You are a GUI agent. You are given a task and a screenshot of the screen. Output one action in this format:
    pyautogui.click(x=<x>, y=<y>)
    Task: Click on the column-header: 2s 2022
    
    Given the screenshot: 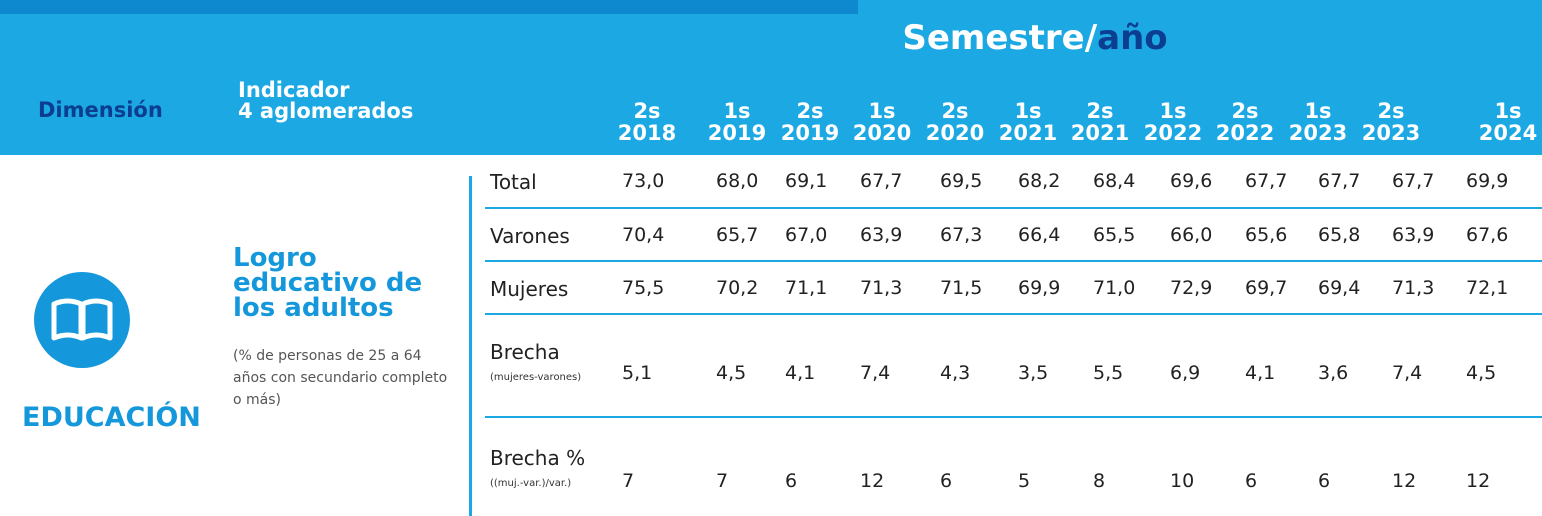 What is the action you would take?
    pyautogui.click(x=1245, y=122)
    